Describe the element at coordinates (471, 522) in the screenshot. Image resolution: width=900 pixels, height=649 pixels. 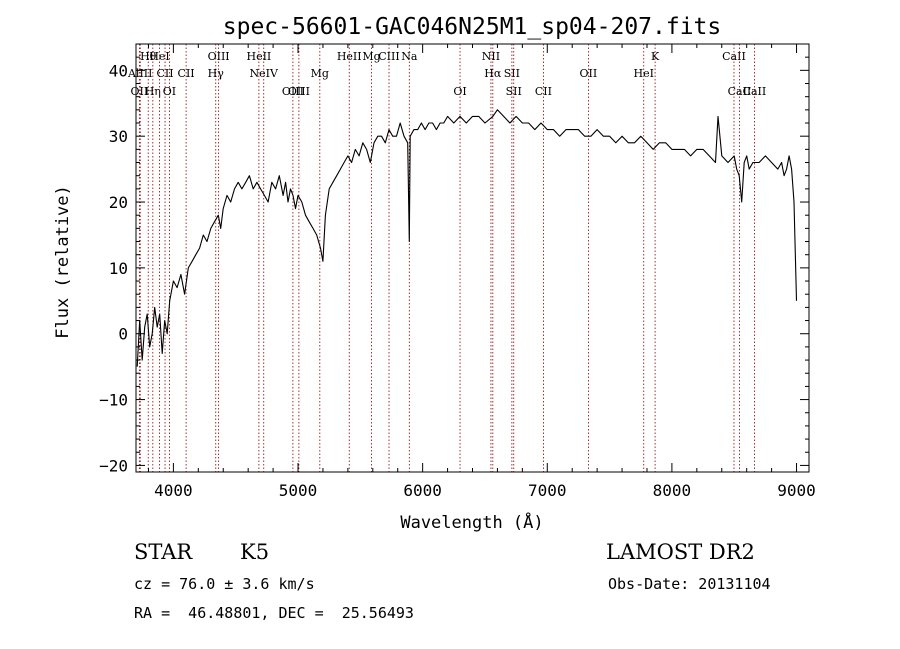
I see `x-axis-label: Wavelength (Å)` at that location.